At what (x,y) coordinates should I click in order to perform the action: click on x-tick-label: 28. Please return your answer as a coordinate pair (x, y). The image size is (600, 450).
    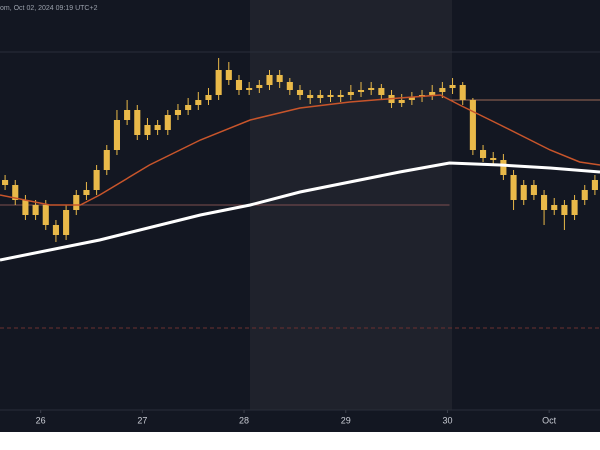
    Looking at the image, I should click on (244, 420).